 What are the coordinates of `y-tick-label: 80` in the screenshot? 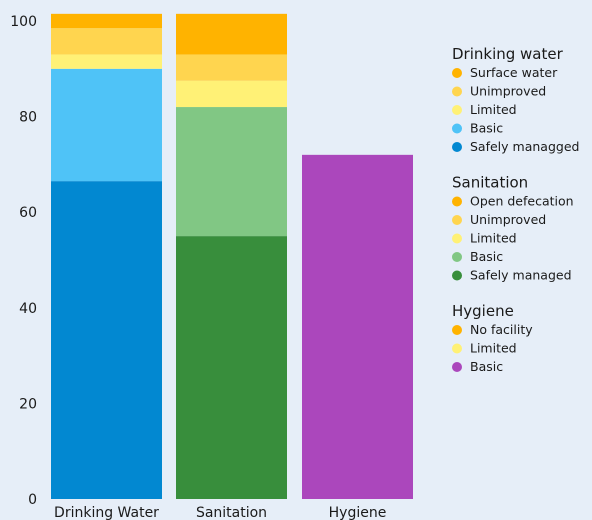 It's located at (28, 118).